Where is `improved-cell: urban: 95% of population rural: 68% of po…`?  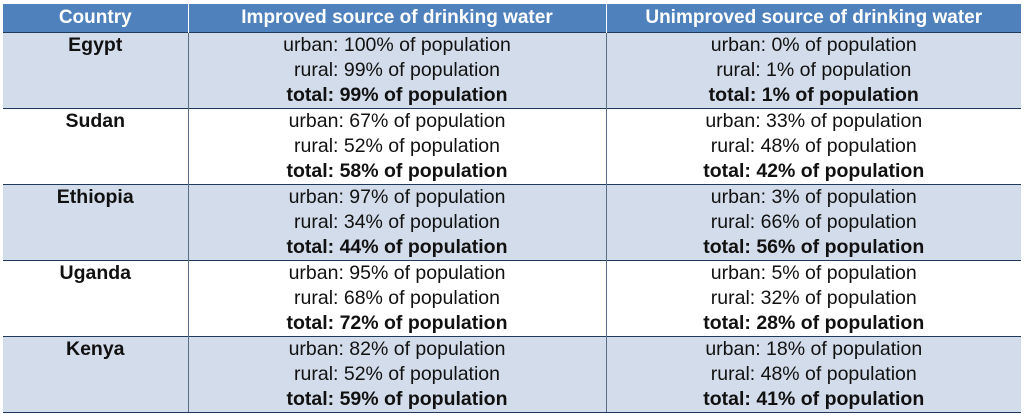
improved-cell: urban: 95% of population rural: 68% of po… is located at coordinates (397, 298).